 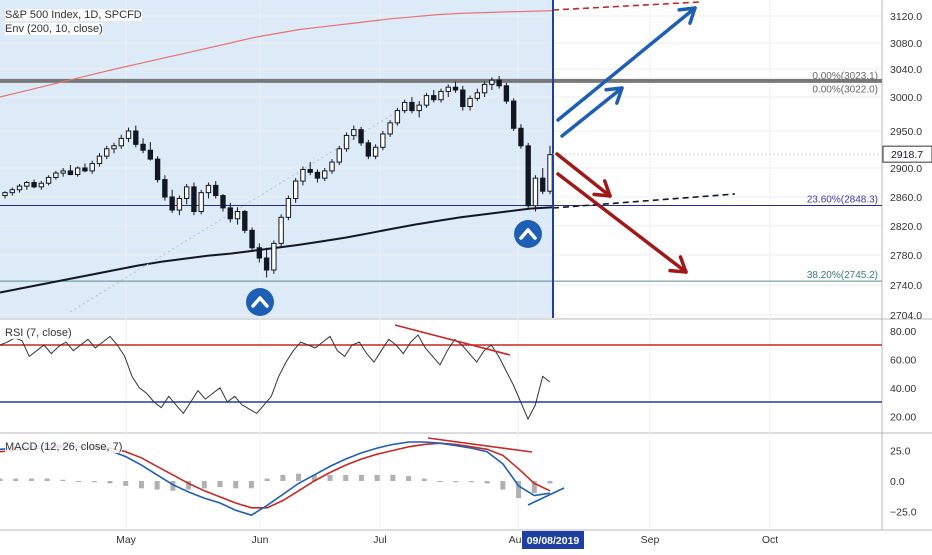 I want to click on fib-label-23-6: 23.60%(2848.3), so click(x=842, y=199).